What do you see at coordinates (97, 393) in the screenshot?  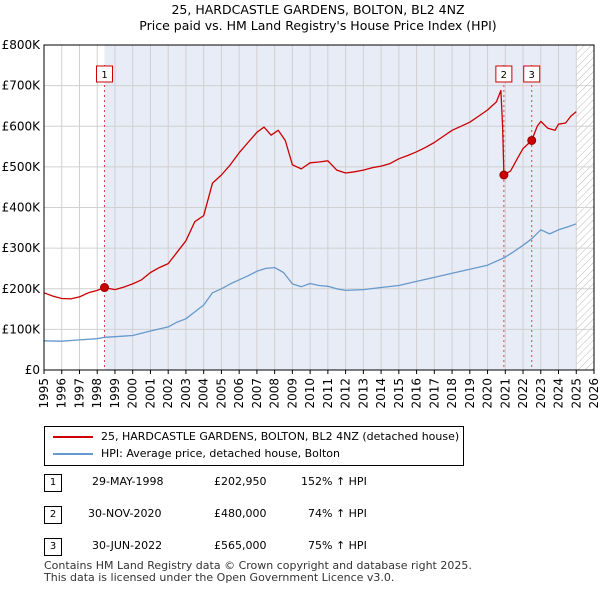 I see `x-tick-label: 1998` at bounding box center [97, 393].